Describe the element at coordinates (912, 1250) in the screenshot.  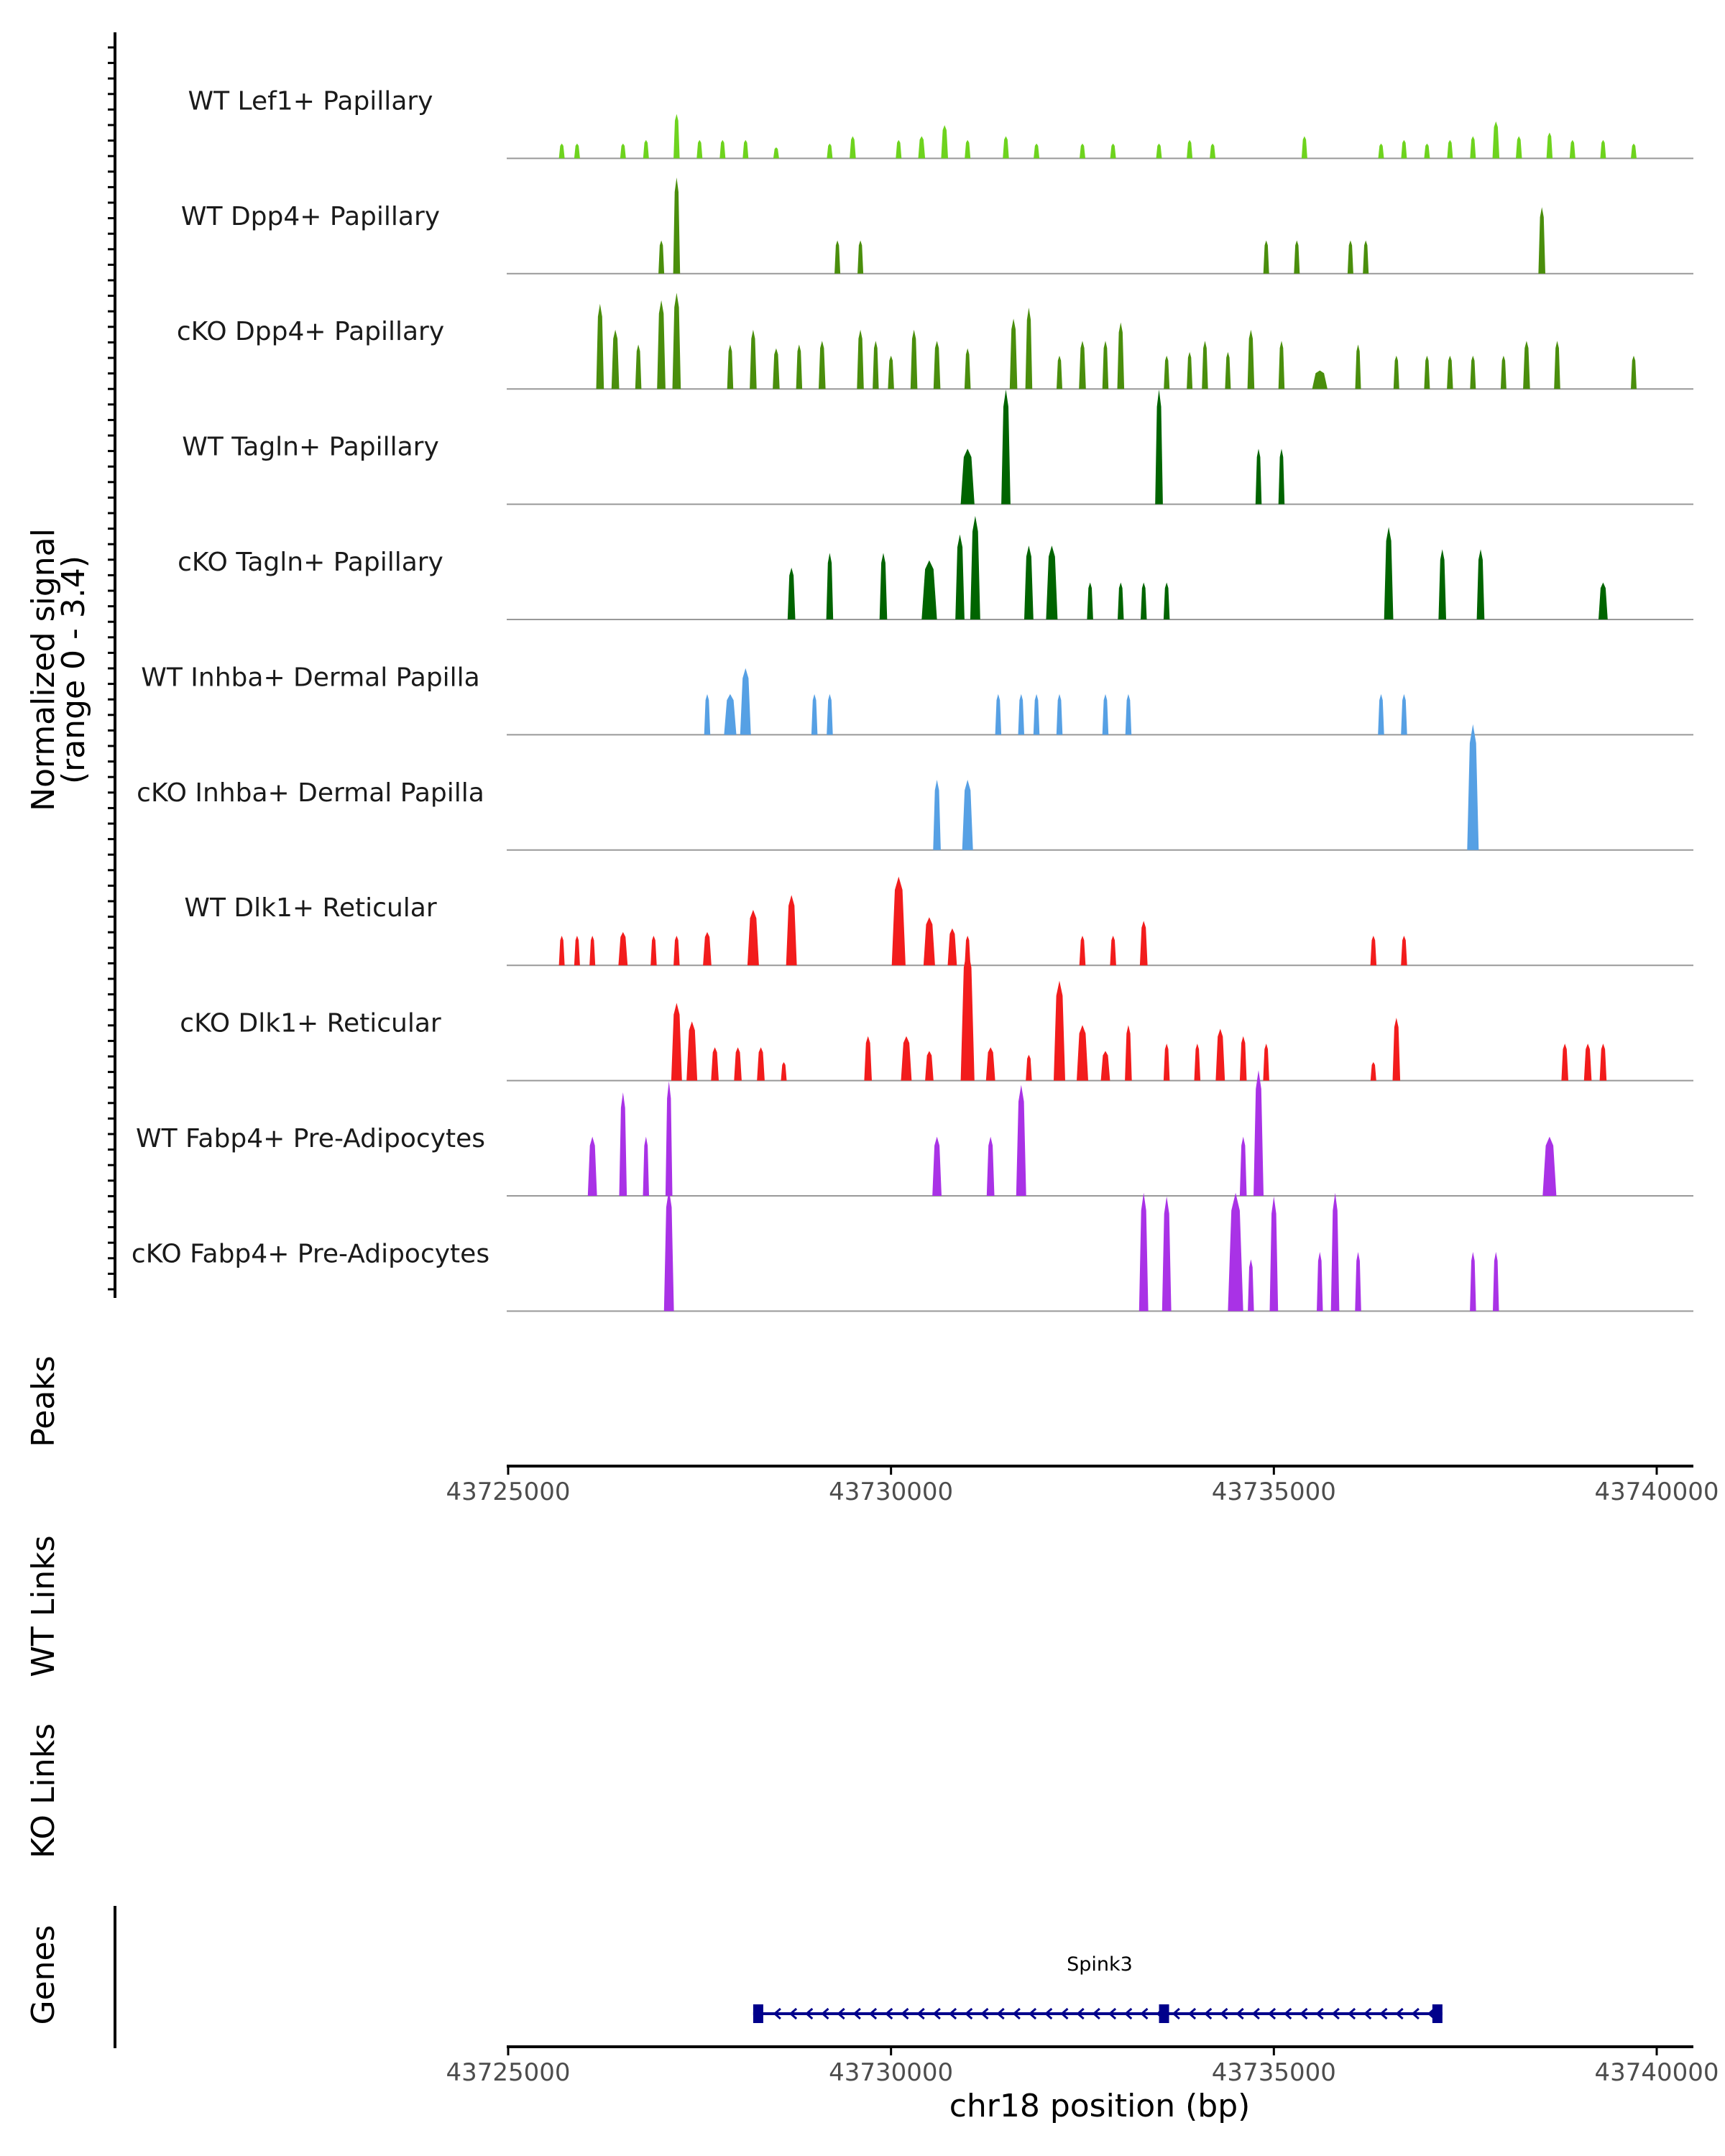
I see `track-11: cKO Fabp4+ Pre-Adipocytes` at that location.